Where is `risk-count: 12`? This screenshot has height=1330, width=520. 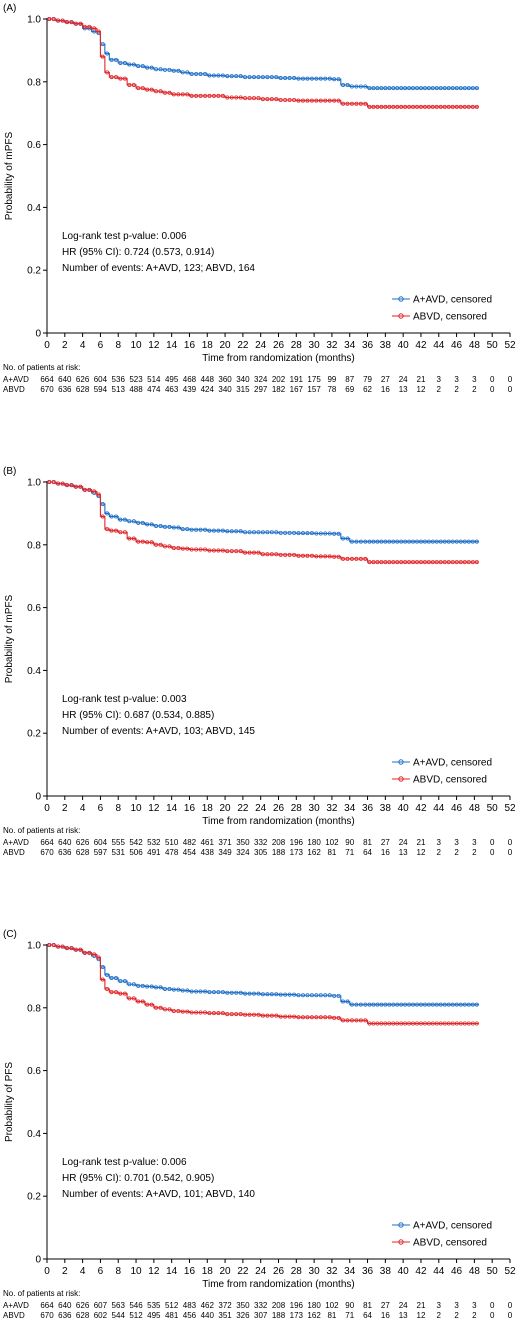 risk-count: 12 is located at coordinates (421, 389).